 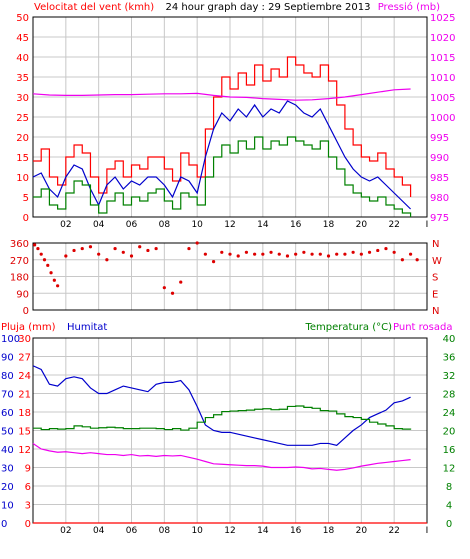 I want to click on wind-y-tick-label: 35, so click(x=22, y=78).